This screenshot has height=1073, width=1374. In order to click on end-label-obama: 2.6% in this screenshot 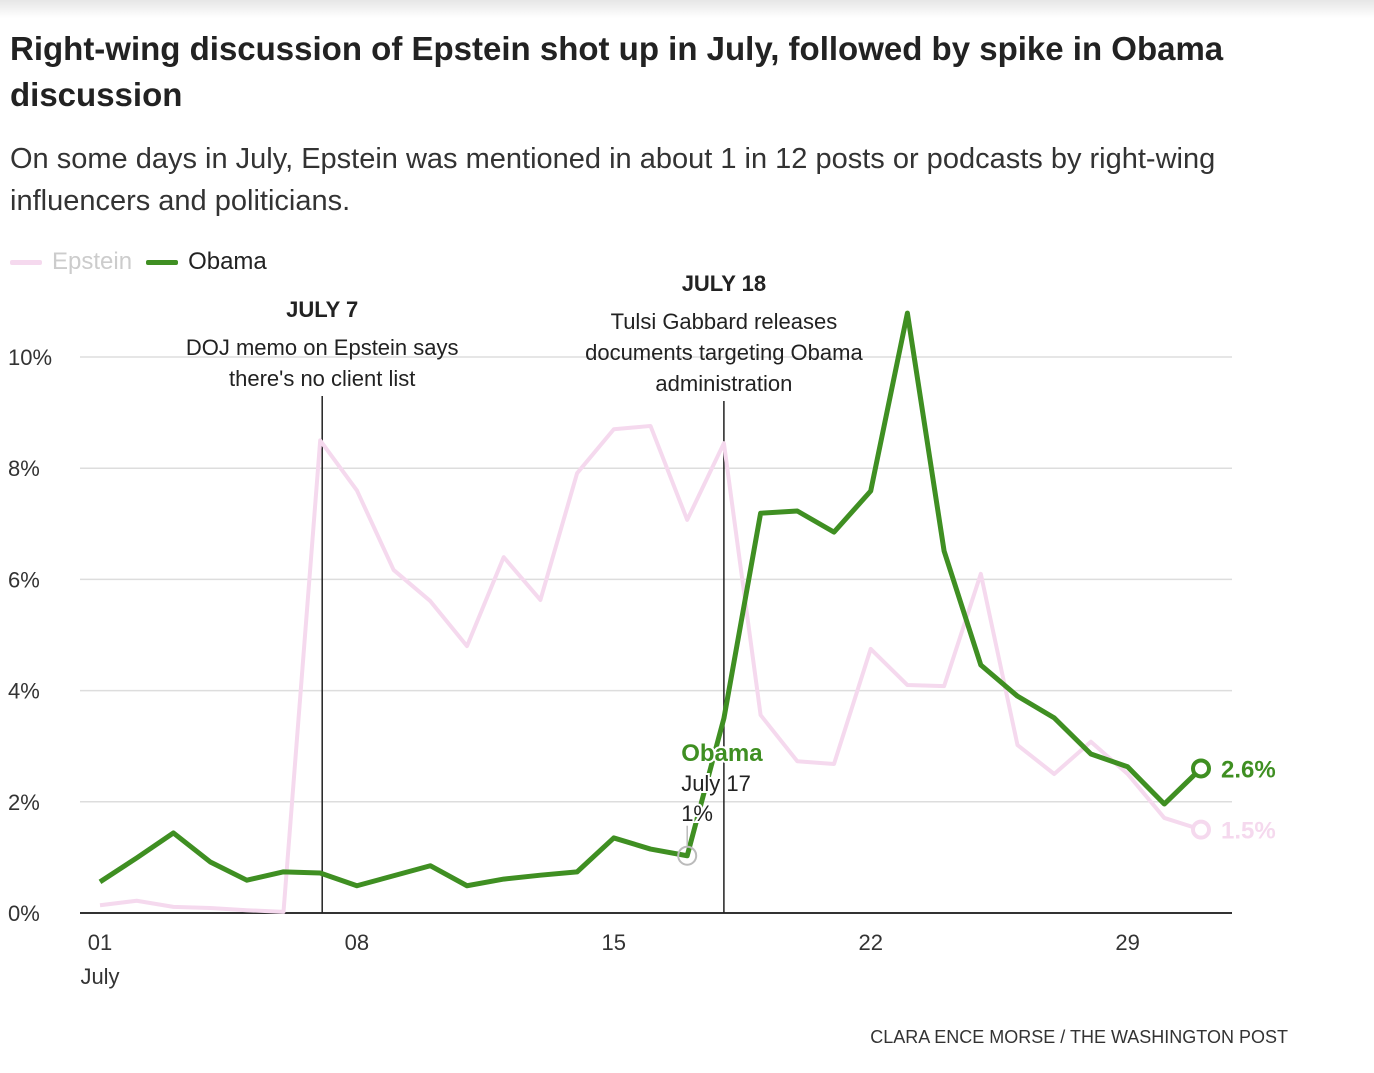, I will do `click(1248, 769)`.